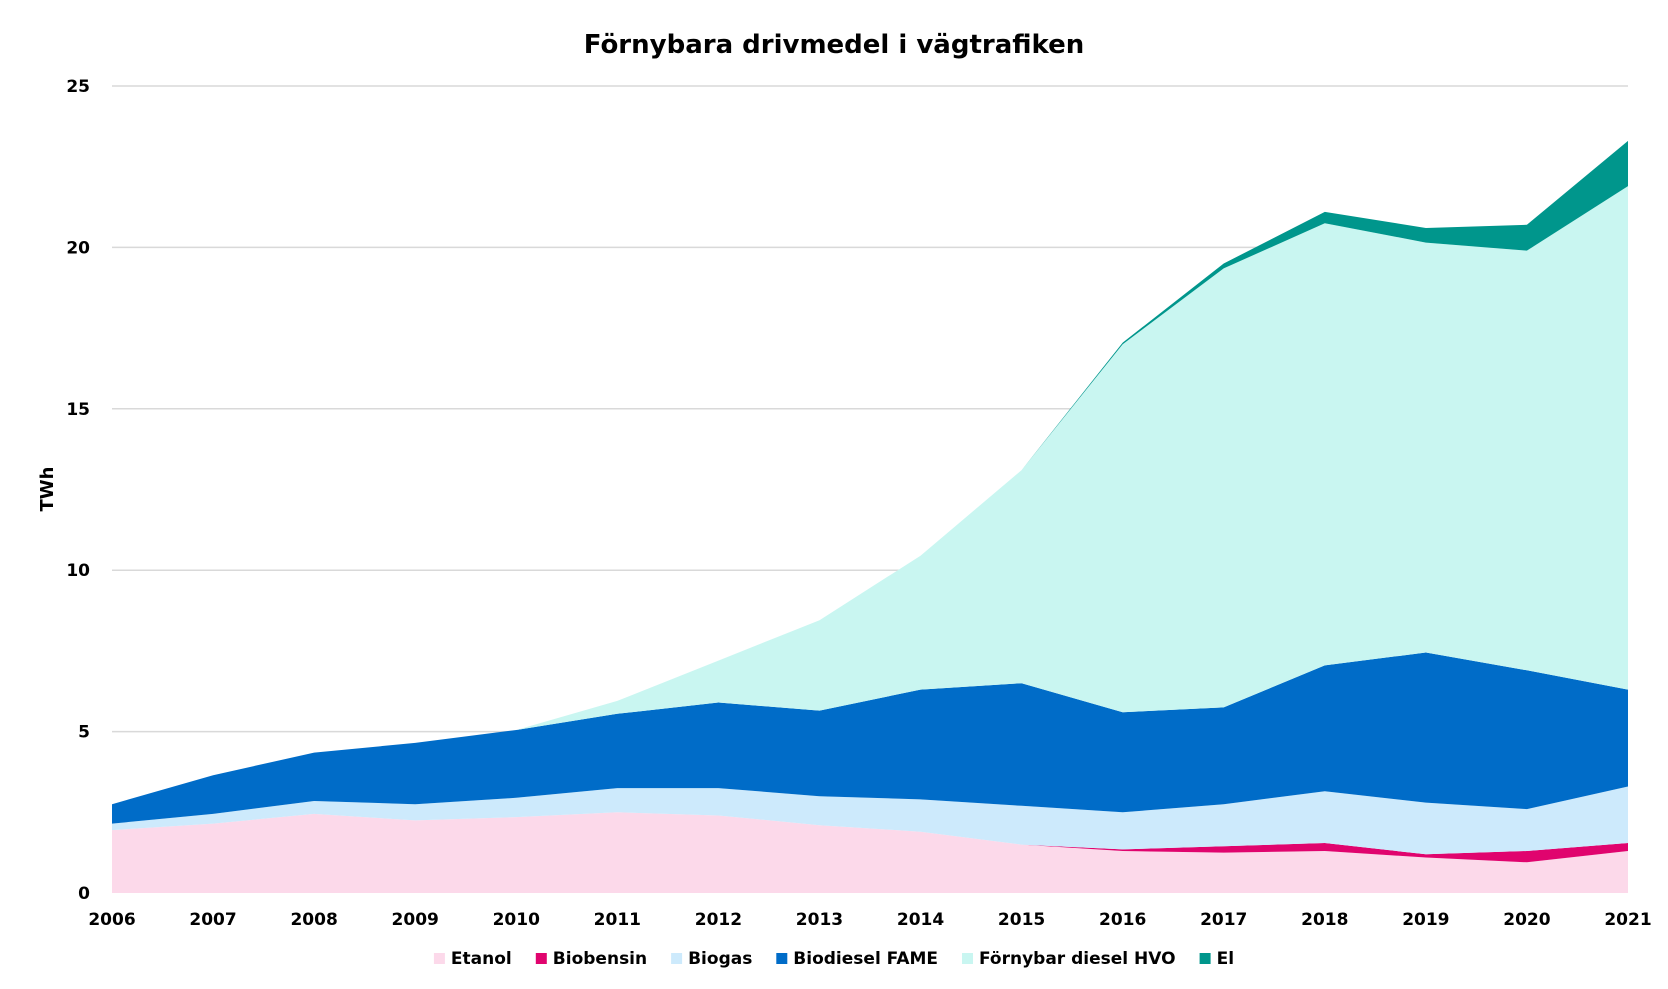 This screenshot has height=989, width=1668. What do you see at coordinates (212, 920) in the screenshot?
I see `x-tick-label: 2007` at bounding box center [212, 920].